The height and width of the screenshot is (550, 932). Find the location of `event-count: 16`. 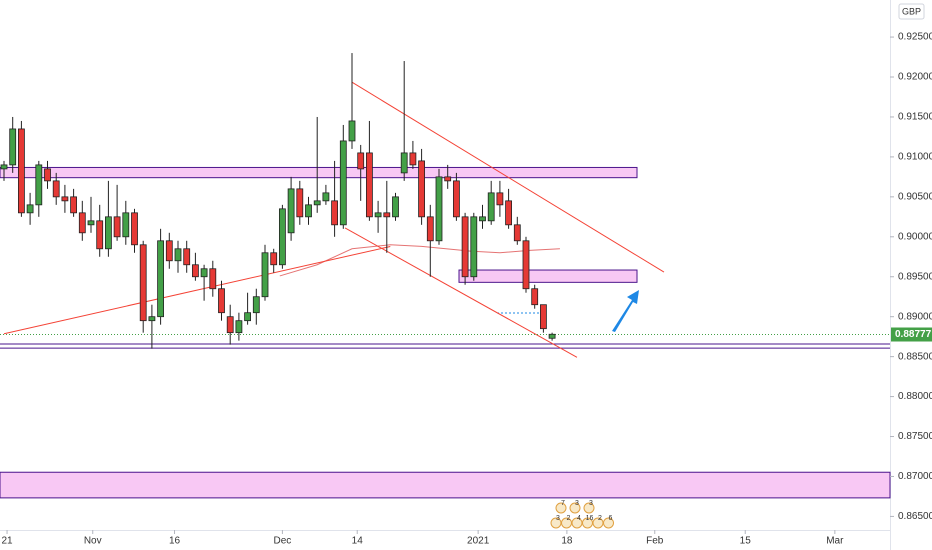

event-count: 16 is located at coordinates (590, 518).